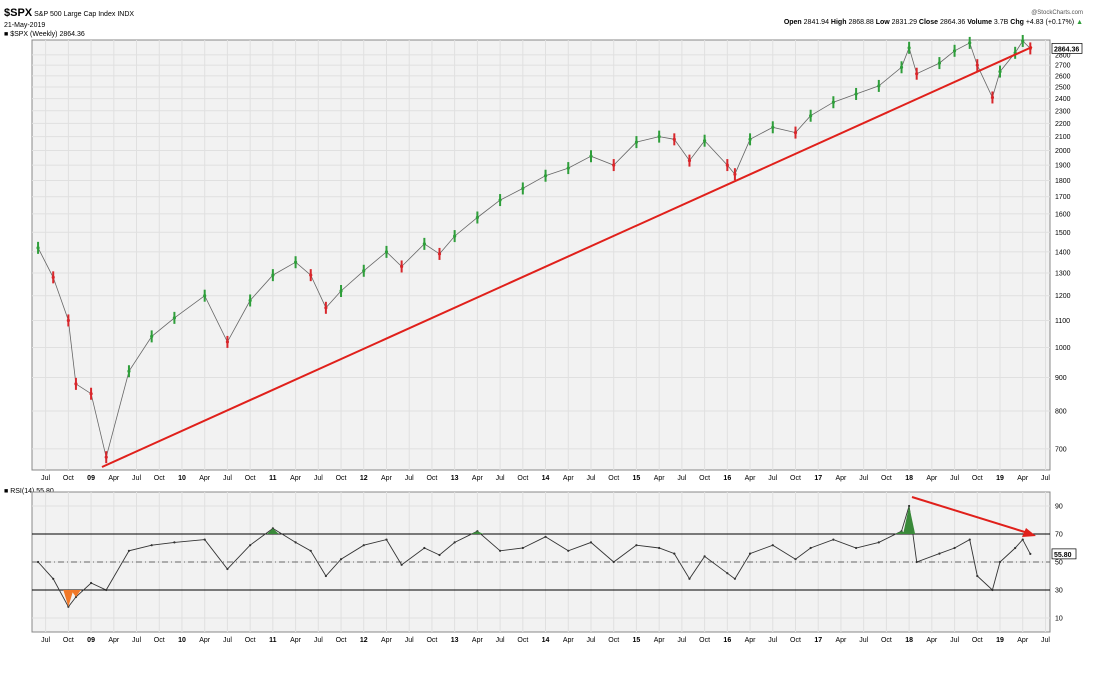 The image size is (1093, 694). Describe the element at coordinates (1063, 233) in the screenshot. I see `price-y-tick-label: 1500` at that location.